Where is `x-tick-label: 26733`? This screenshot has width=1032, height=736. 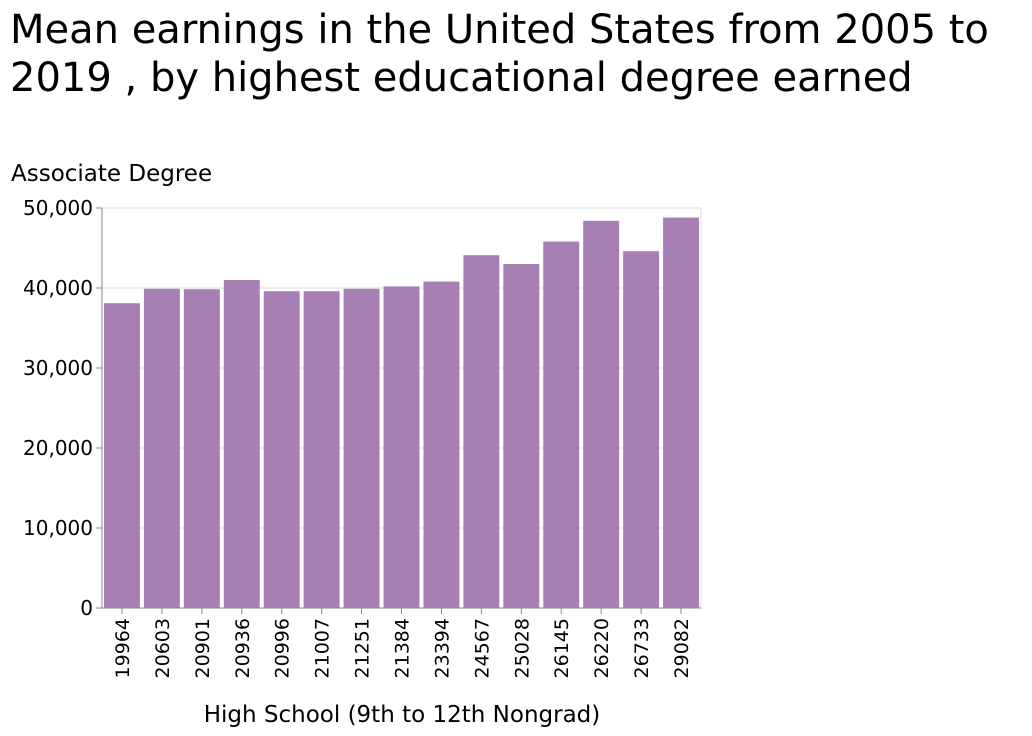 x-tick-label: 26733 is located at coordinates (642, 648).